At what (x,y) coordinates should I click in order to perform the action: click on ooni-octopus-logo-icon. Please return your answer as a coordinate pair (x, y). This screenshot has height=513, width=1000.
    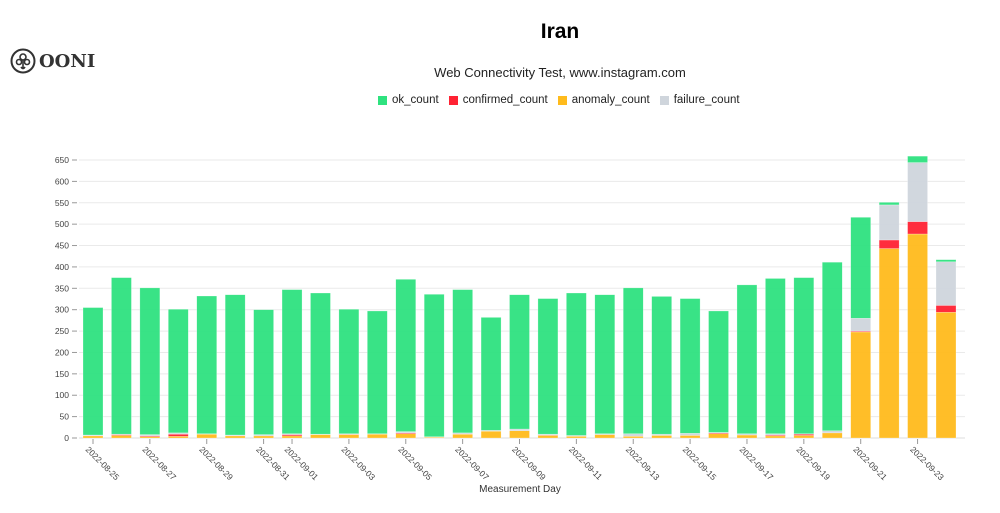
    Looking at the image, I should click on (23, 61).